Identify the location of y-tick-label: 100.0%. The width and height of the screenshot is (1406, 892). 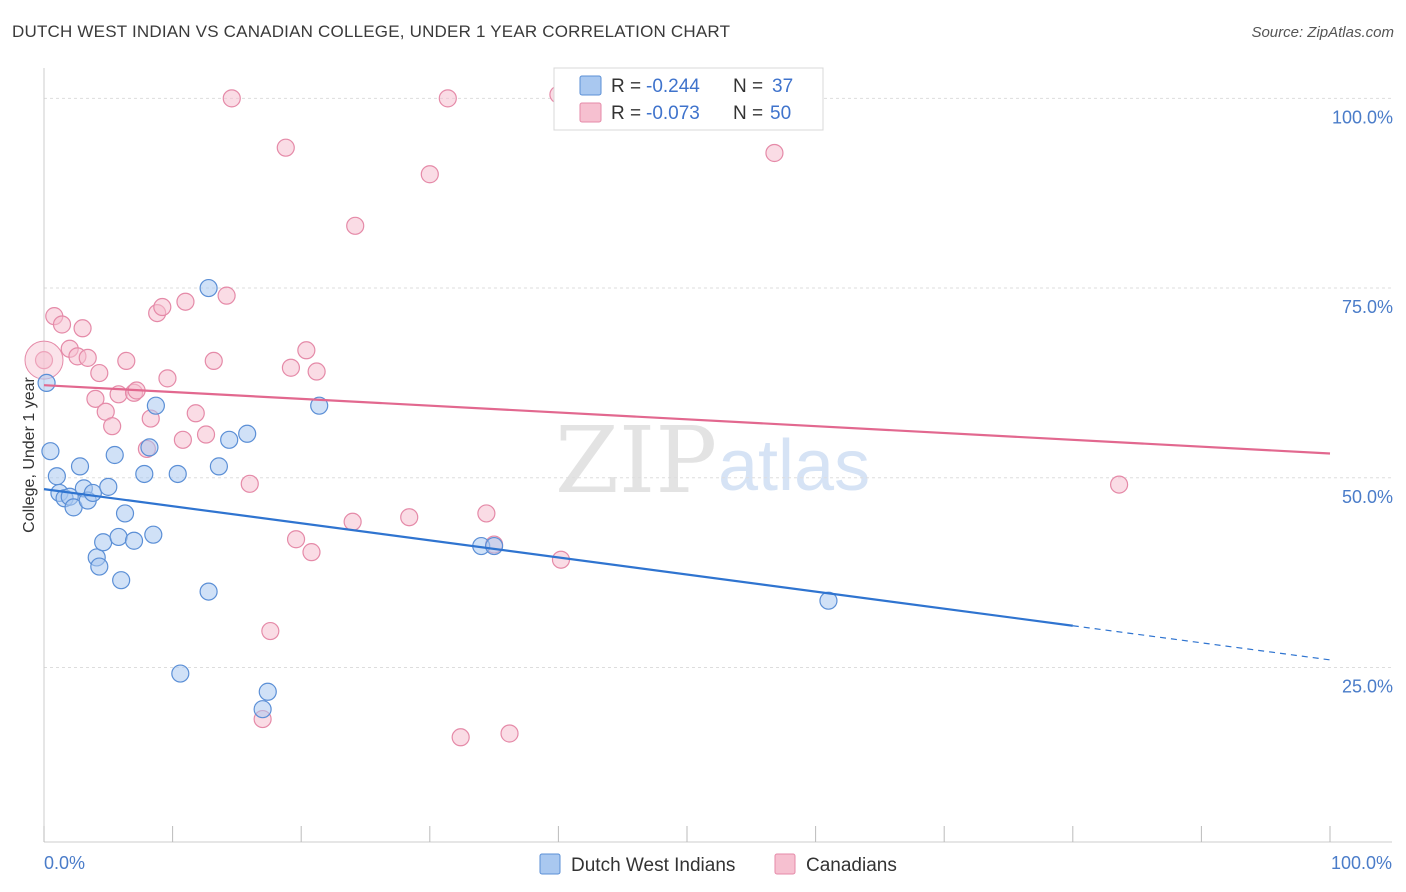
(1362, 117).